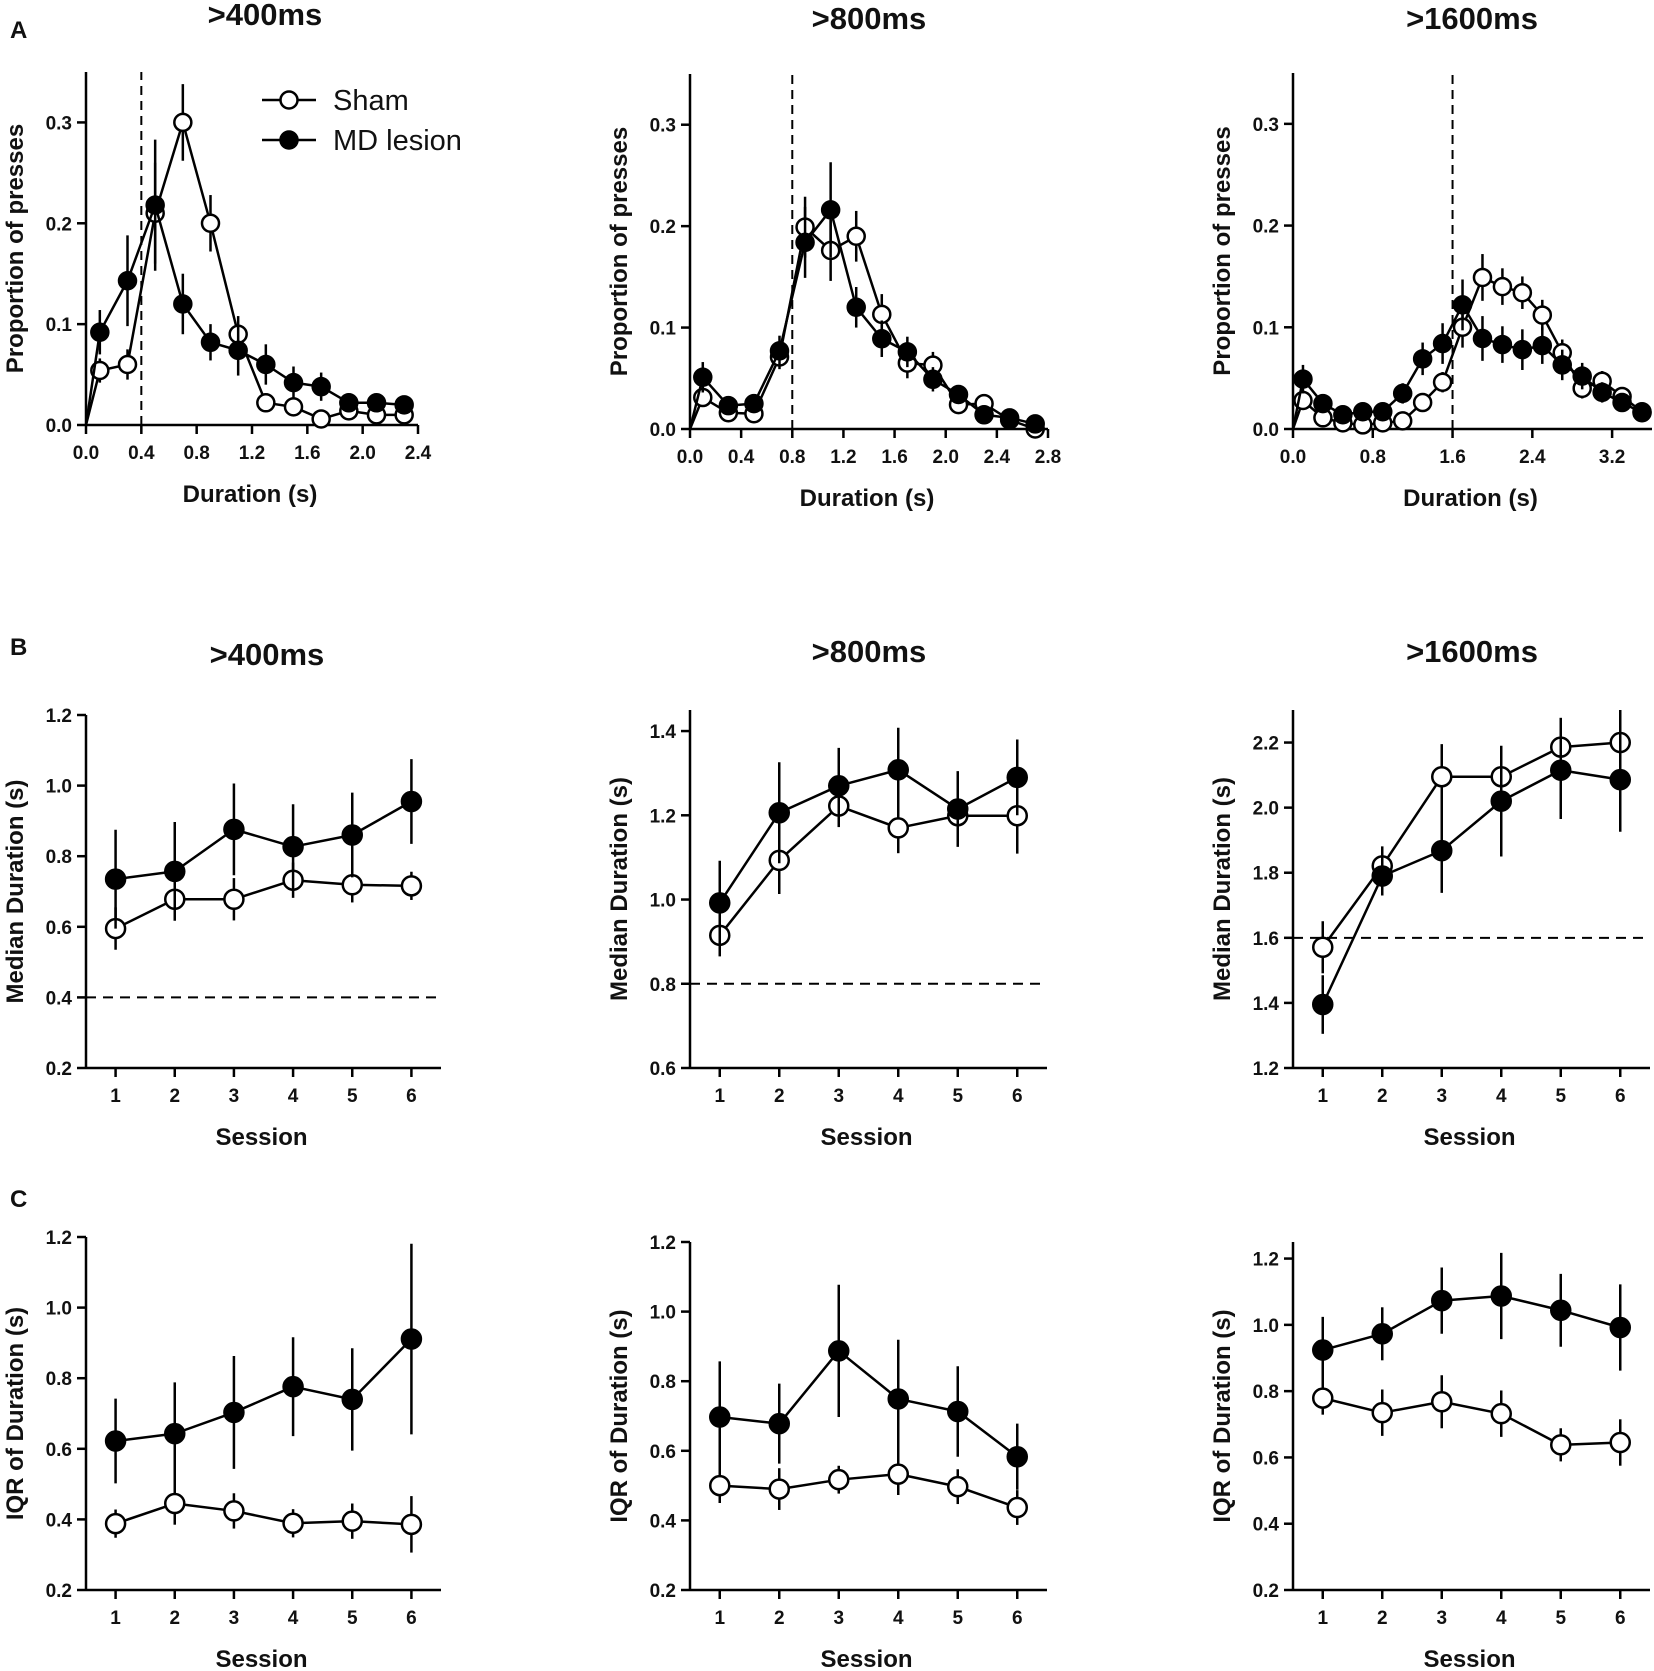 Image resolution: width=1654 pixels, height=1671 pixels. I want to click on legend-label-sham: Sham, so click(371, 101).